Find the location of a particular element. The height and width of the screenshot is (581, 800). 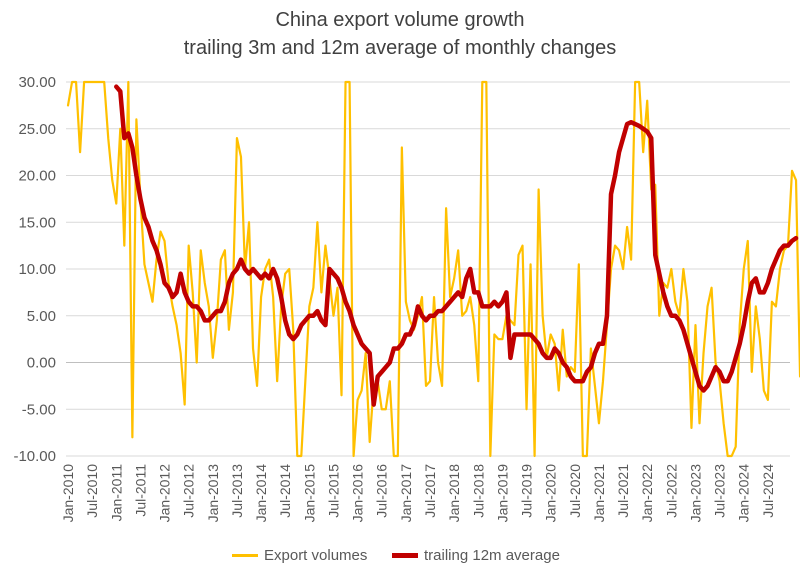

x-tick-label: Jul-2021 is located at coordinates (623, 491).